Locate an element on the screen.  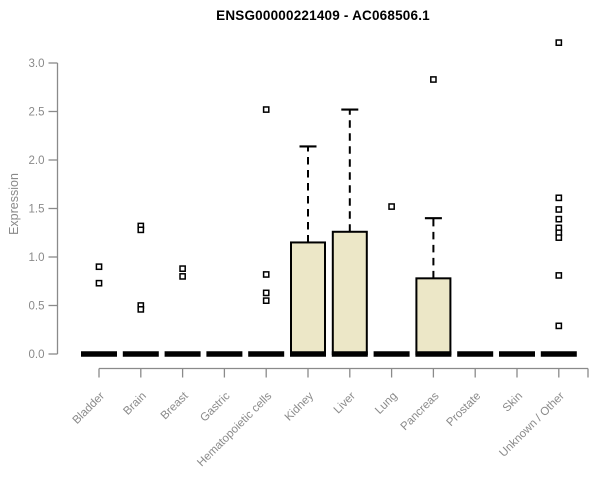
x-tick-label-brain: Brain is located at coordinates (134, 403).